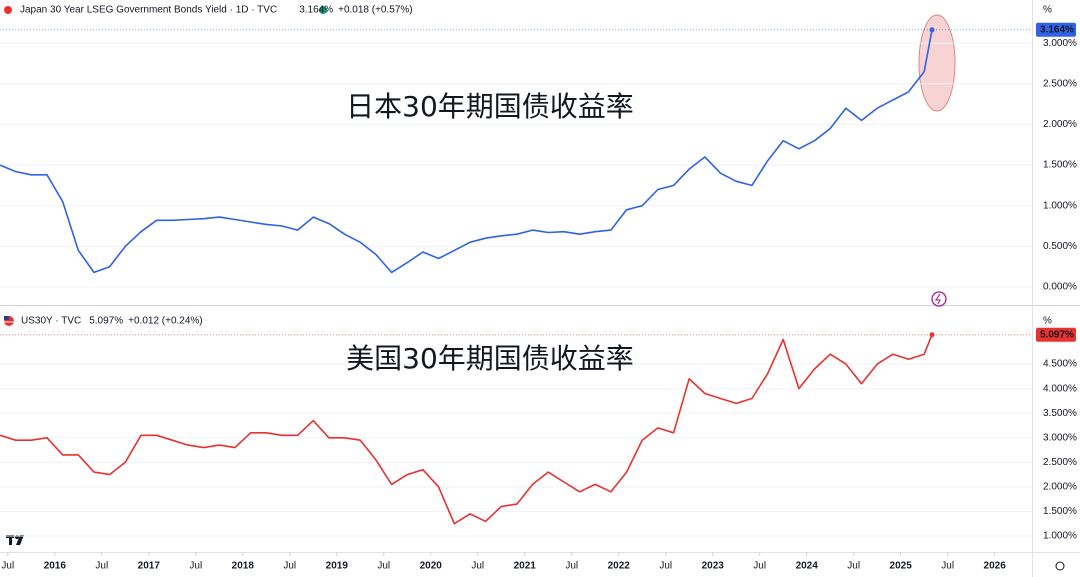 This screenshot has width=1080, height=577. What do you see at coordinates (149, 566) in the screenshot?
I see `x-tick-label: 2017` at bounding box center [149, 566].